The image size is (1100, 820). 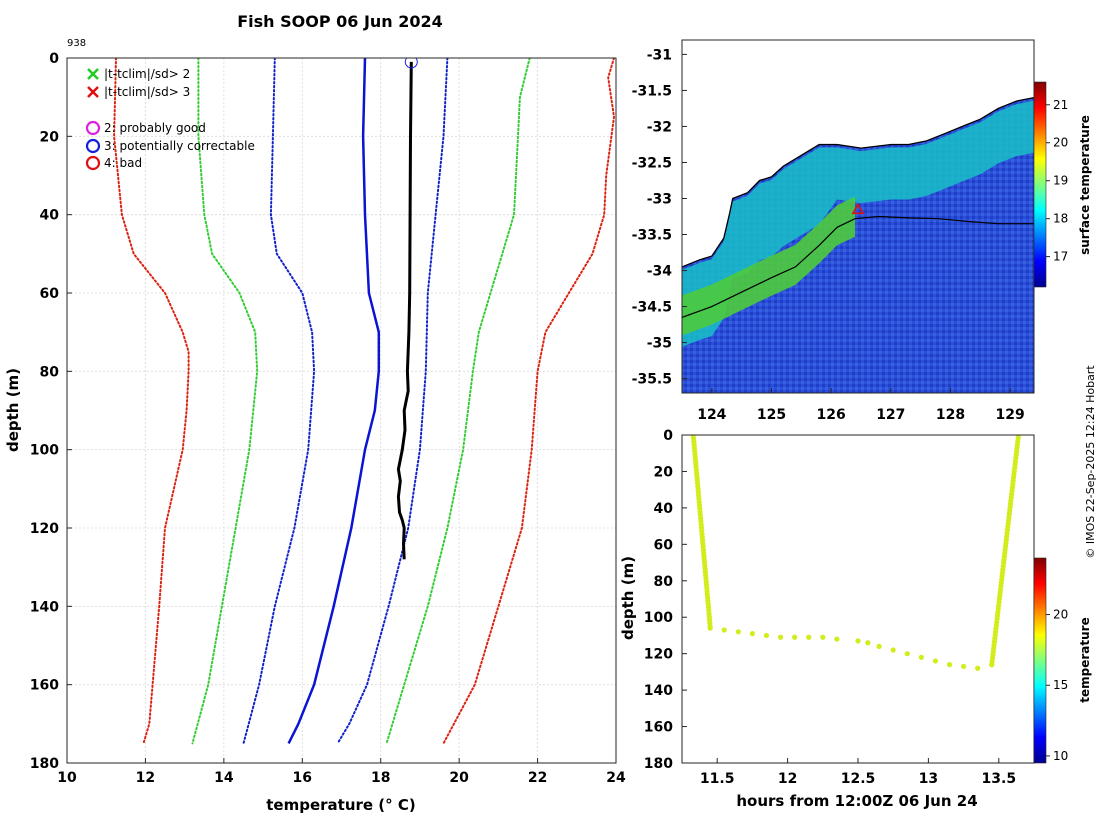 I want to click on xtick-label: 12.5, so click(x=858, y=779).